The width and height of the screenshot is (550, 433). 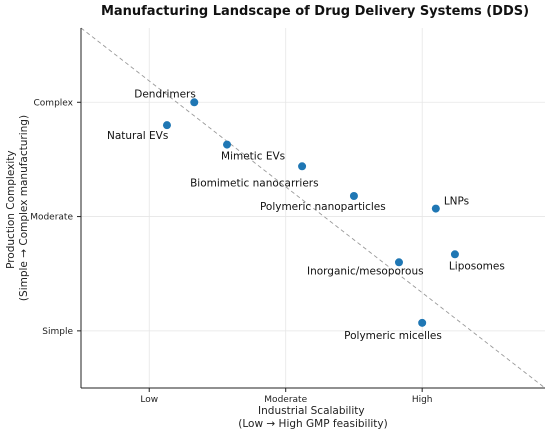 I want to click on x-axis-ticks: Low Moderate High, so click(x=286, y=396).